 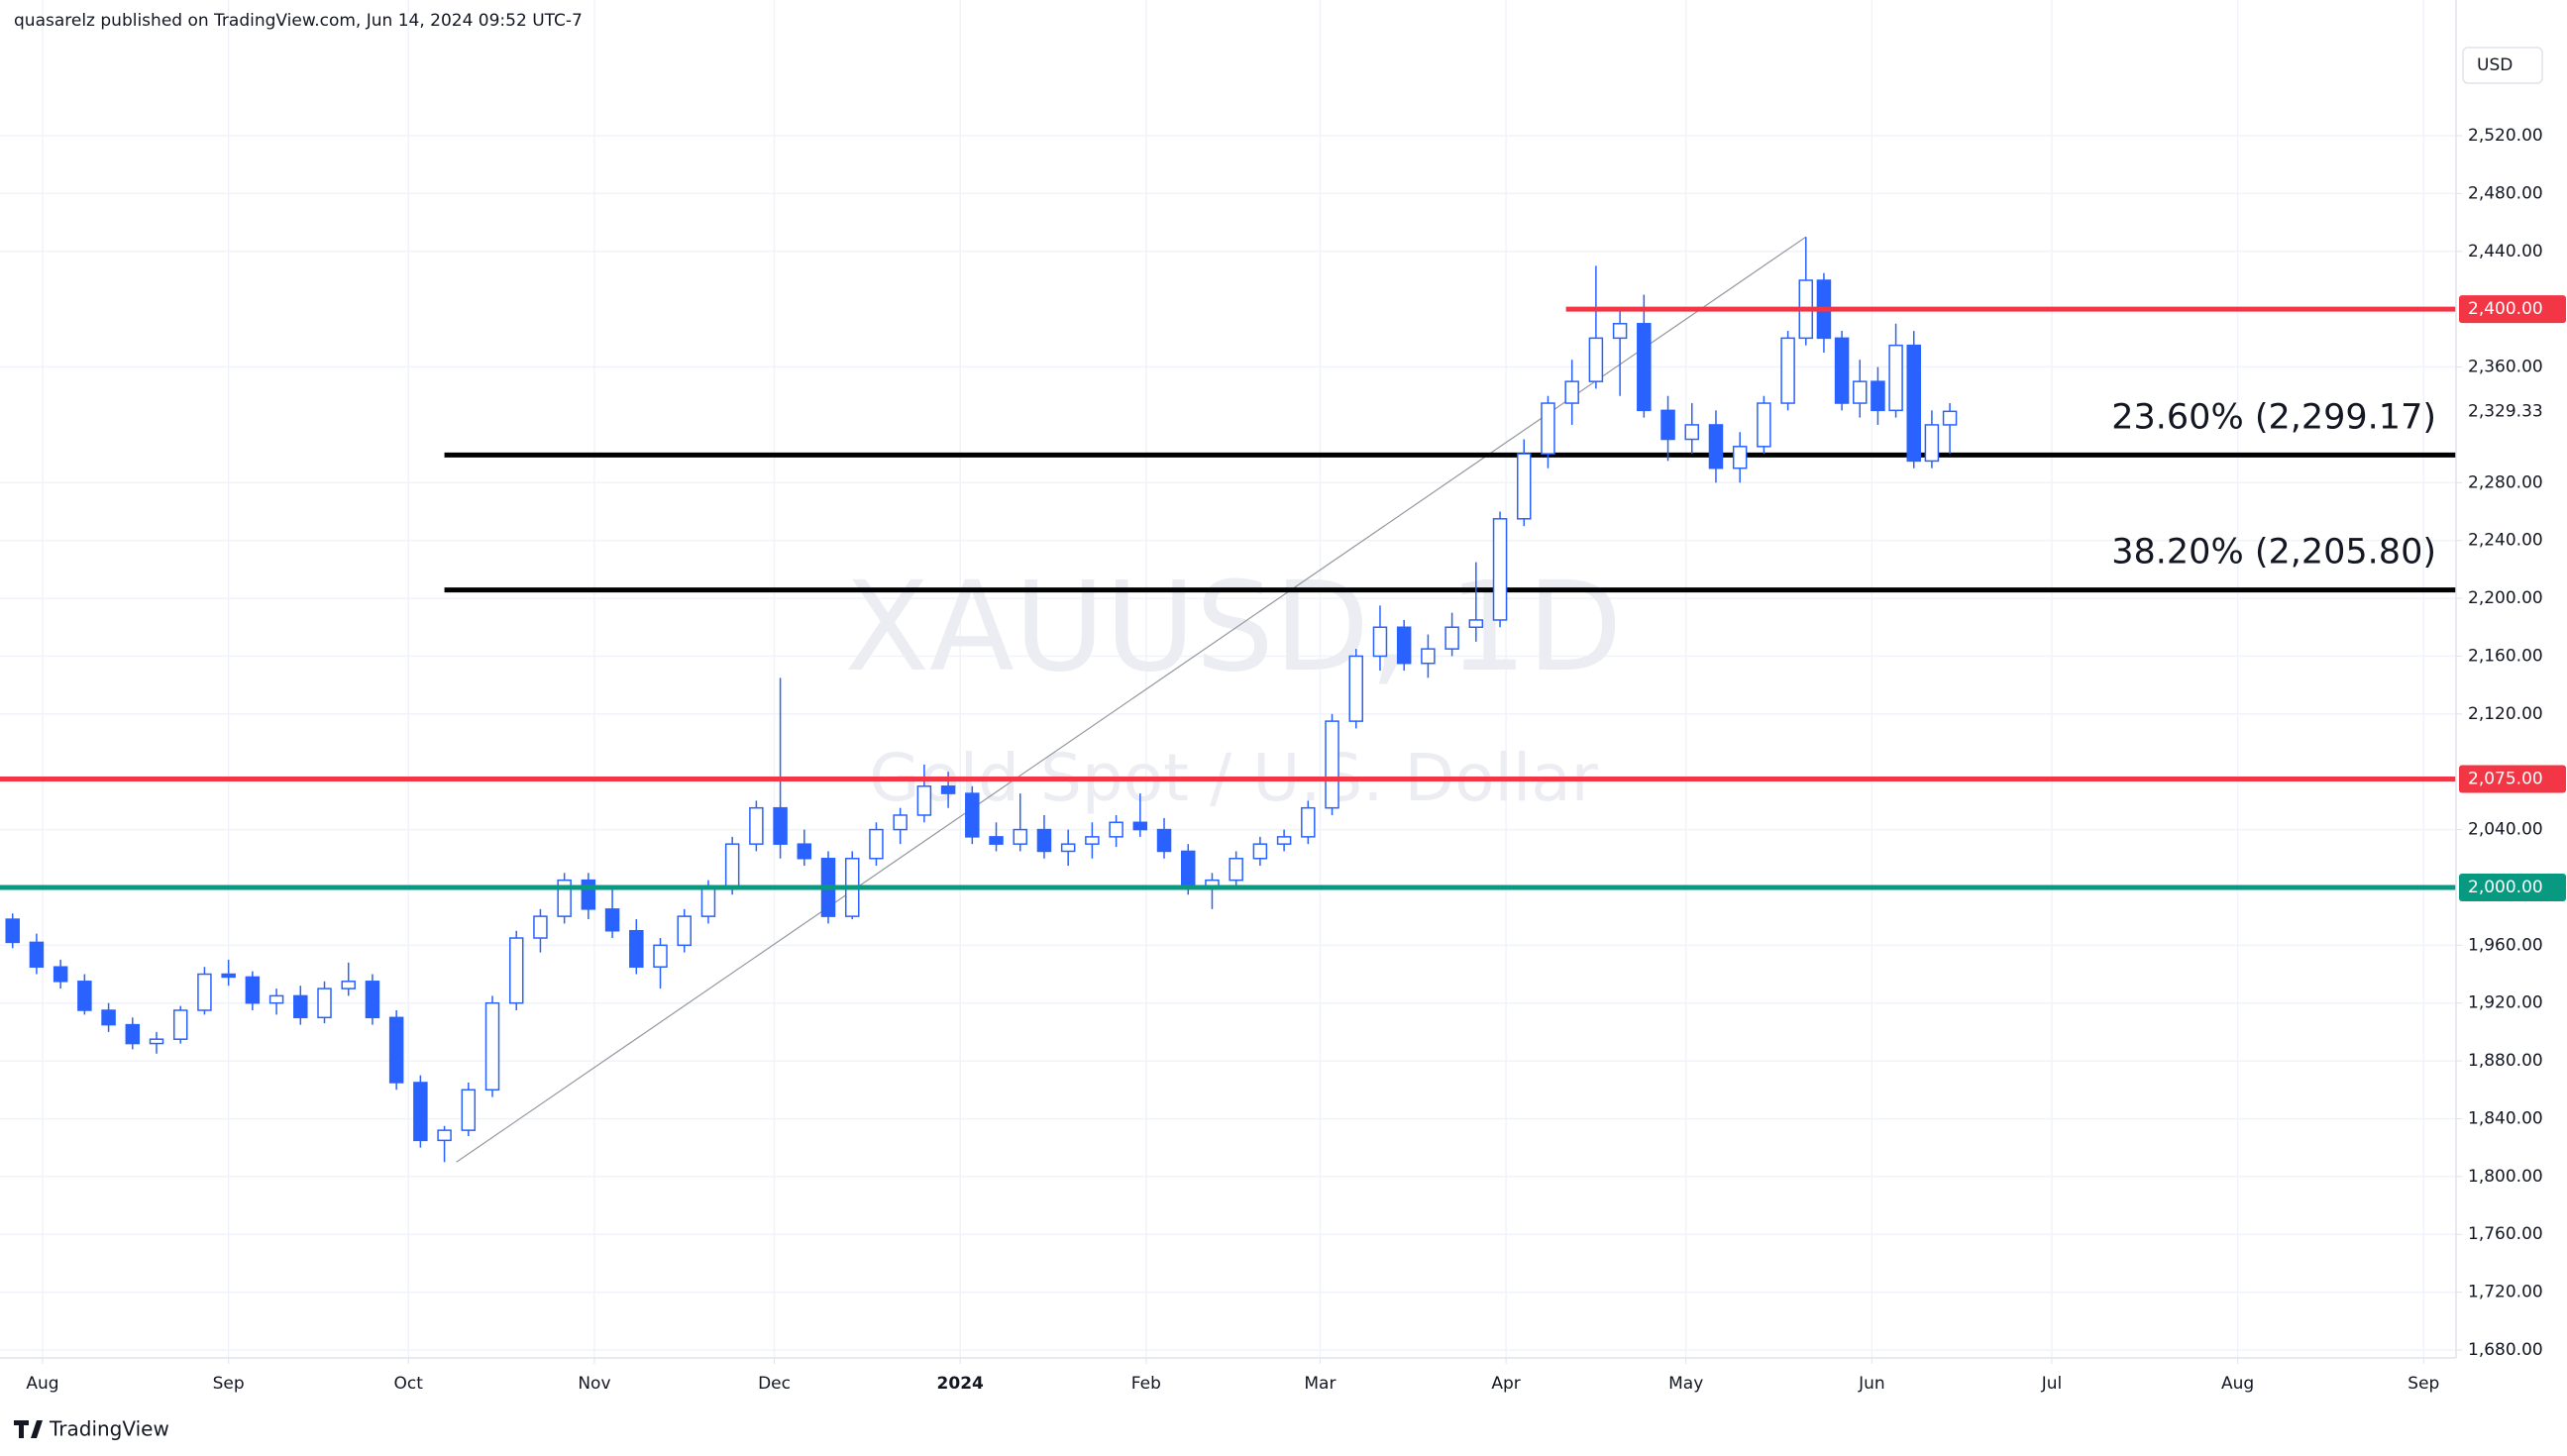 I want to click on currency-box, so click(x=2502, y=65).